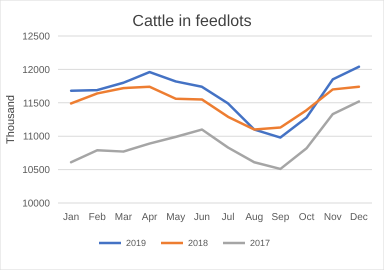 The image size is (384, 270). What do you see at coordinates (71, 217) in the screenshot?
I see `x-tick-label: Jan` at bounding box center [71, 217].